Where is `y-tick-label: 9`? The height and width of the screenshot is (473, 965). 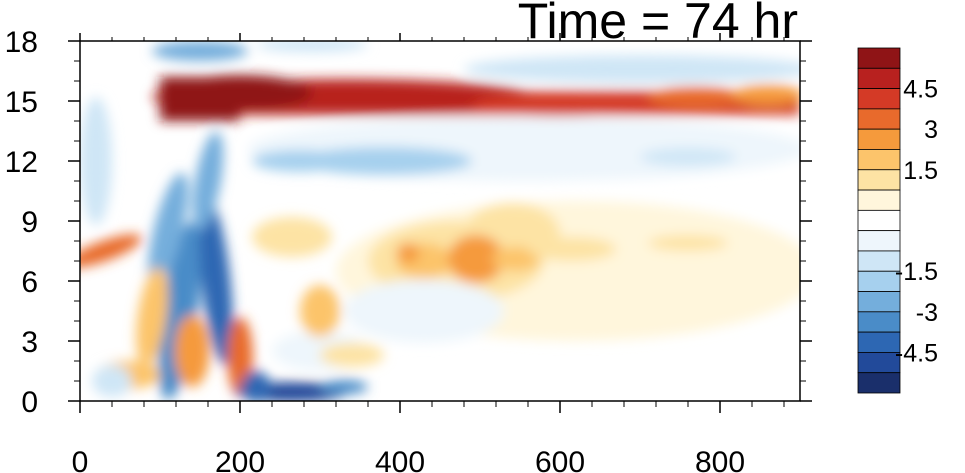 y-tick-label: 9 is located at coordinates (29, 222).